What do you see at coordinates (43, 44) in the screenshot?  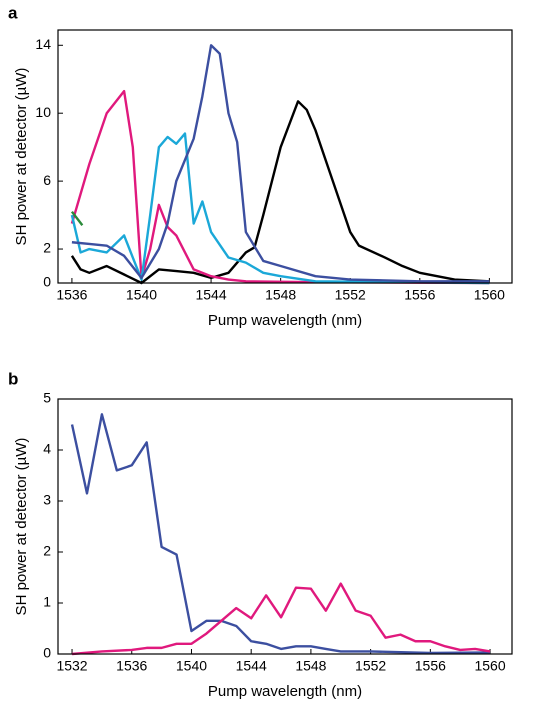 I see `y-tick-label: 14` at bounding box center [43, 44].